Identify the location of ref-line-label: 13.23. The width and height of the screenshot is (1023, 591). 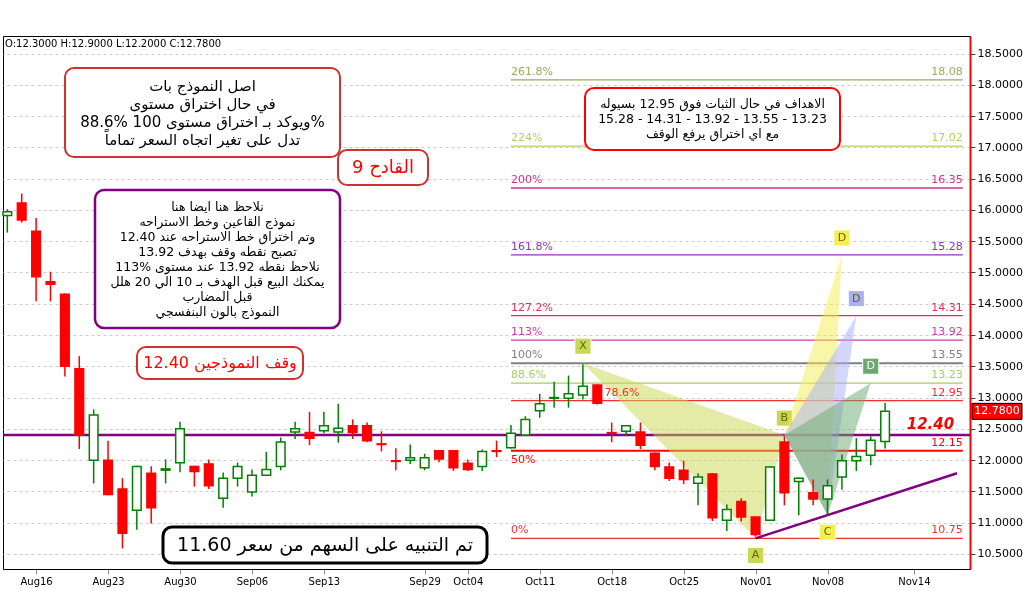
(947, 375).